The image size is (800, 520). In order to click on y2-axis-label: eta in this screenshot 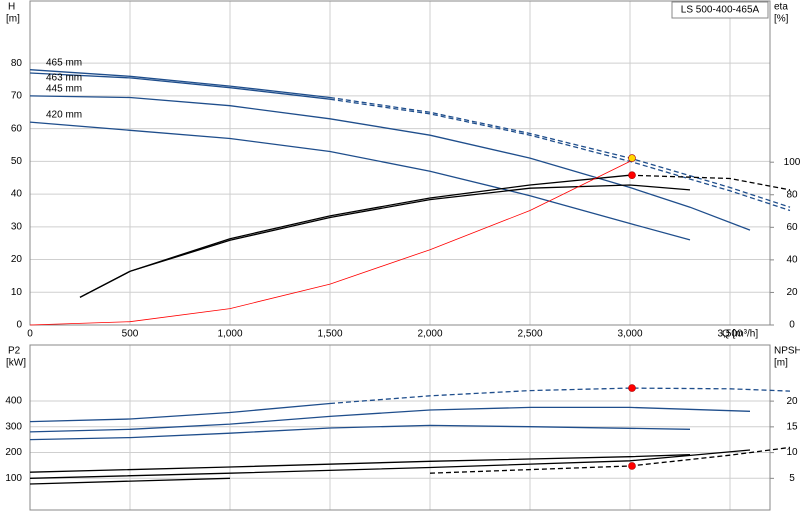, I will do `click(781, 7)`.